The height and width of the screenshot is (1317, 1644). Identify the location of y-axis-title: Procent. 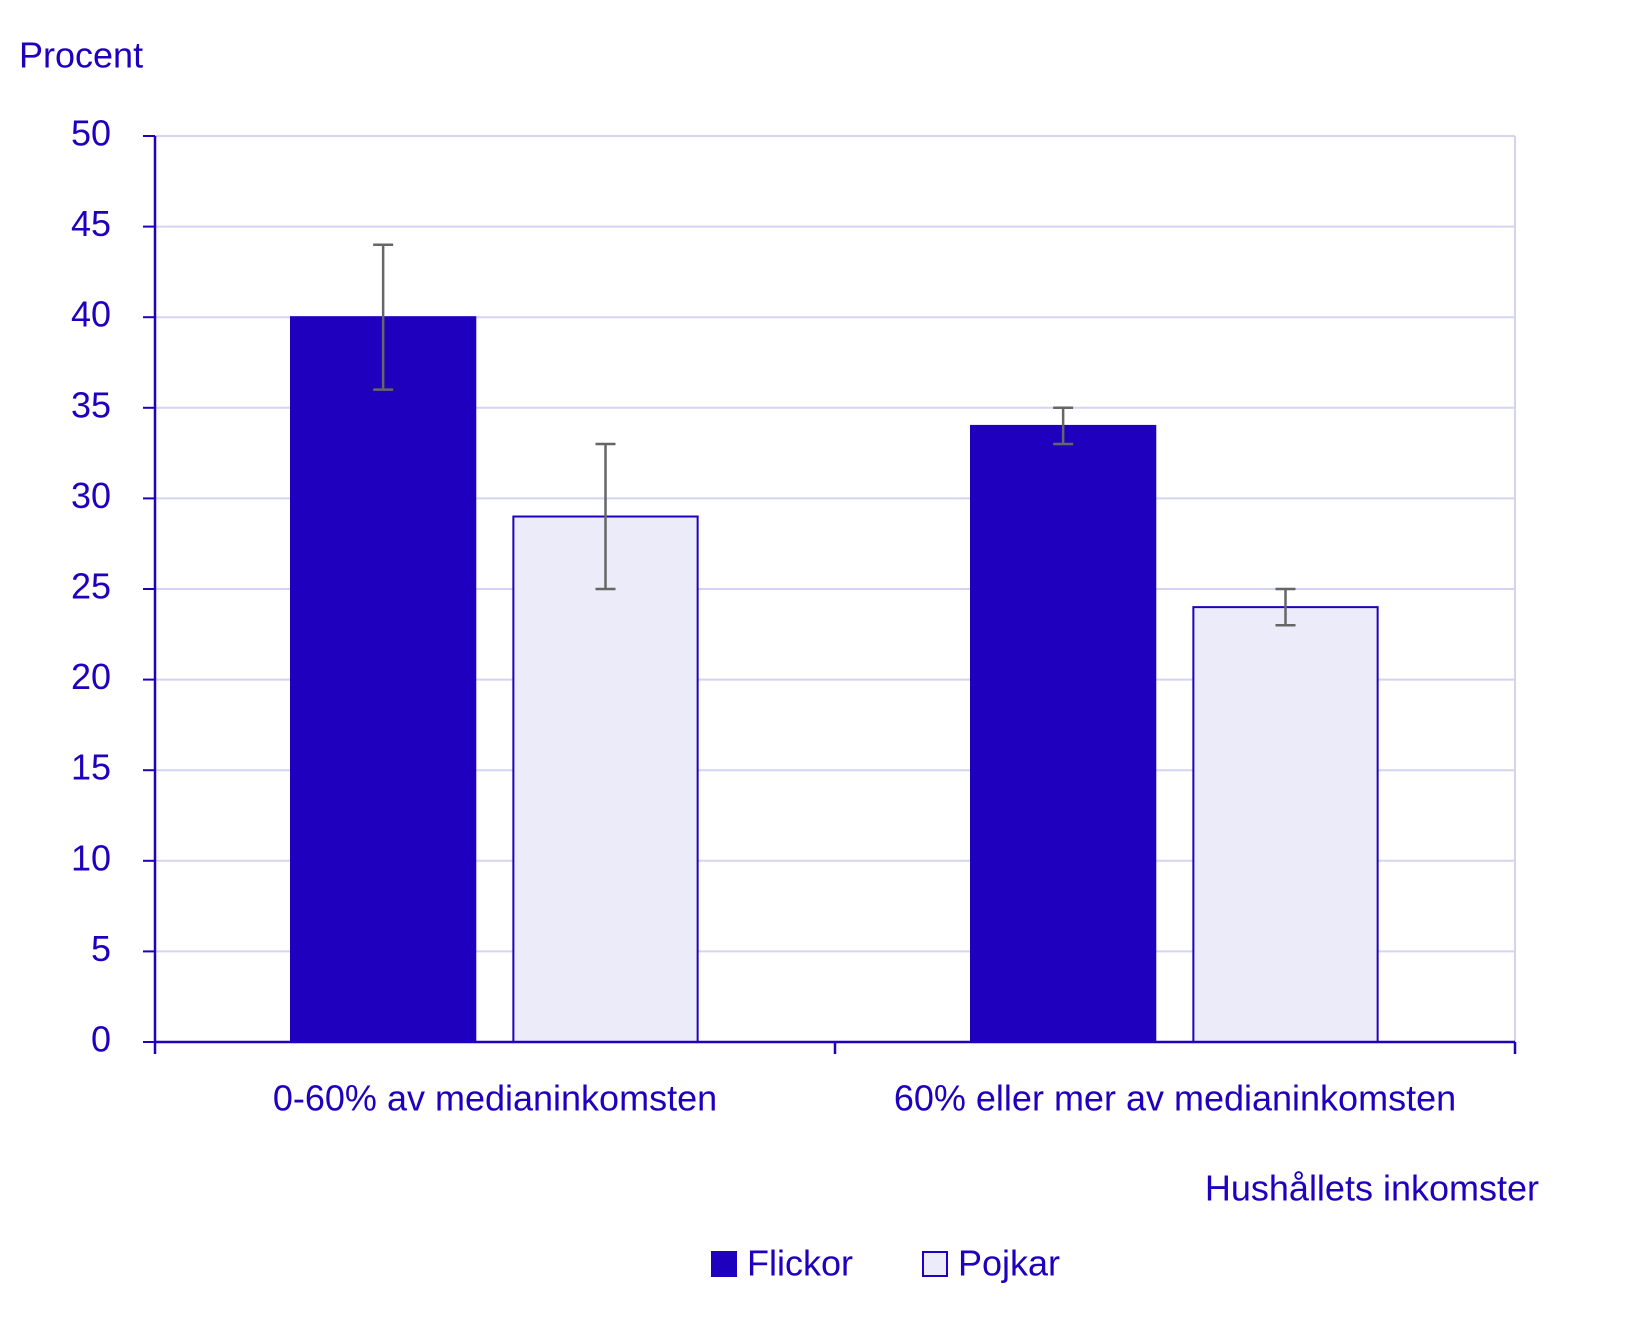
(81, 55).